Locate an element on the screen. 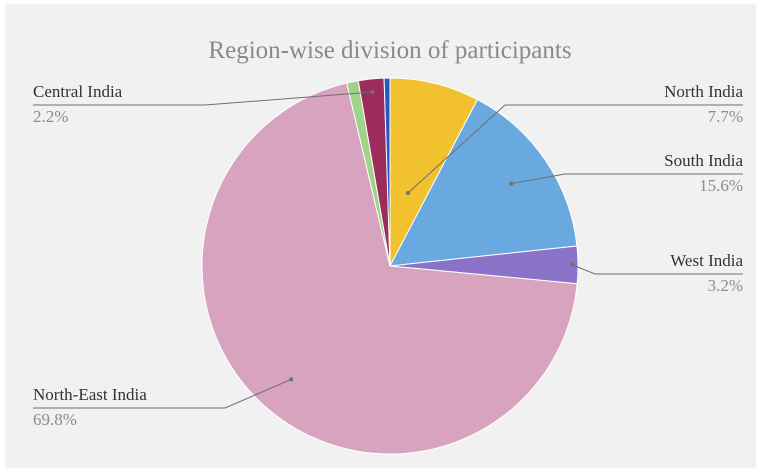 Image resolution: width=761 pixels, height=474 pixels. label-name-south-india: South India is located at coordinates (703, 160).